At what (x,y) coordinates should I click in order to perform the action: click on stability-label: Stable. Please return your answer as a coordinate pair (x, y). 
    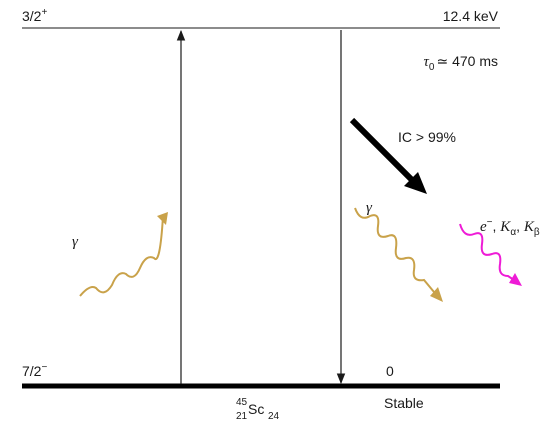
    Looking at the image, I should click on (404, 403).